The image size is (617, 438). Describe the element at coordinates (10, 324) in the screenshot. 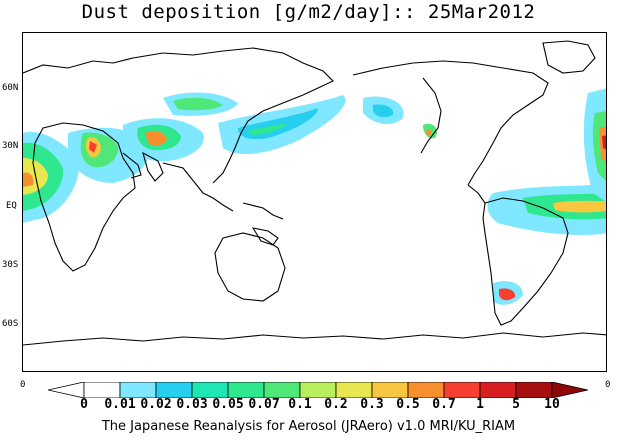

I see `lat-label-60s: 60S` at that location.